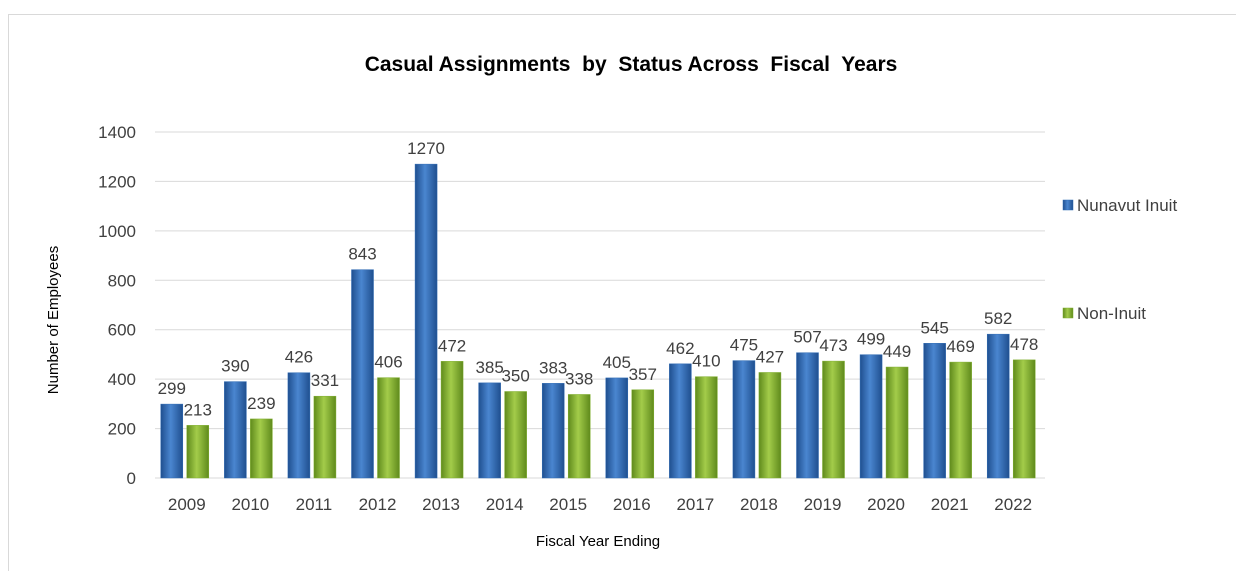  I want to click on bar-nunavut-inuit-2011, so click(299, 425).